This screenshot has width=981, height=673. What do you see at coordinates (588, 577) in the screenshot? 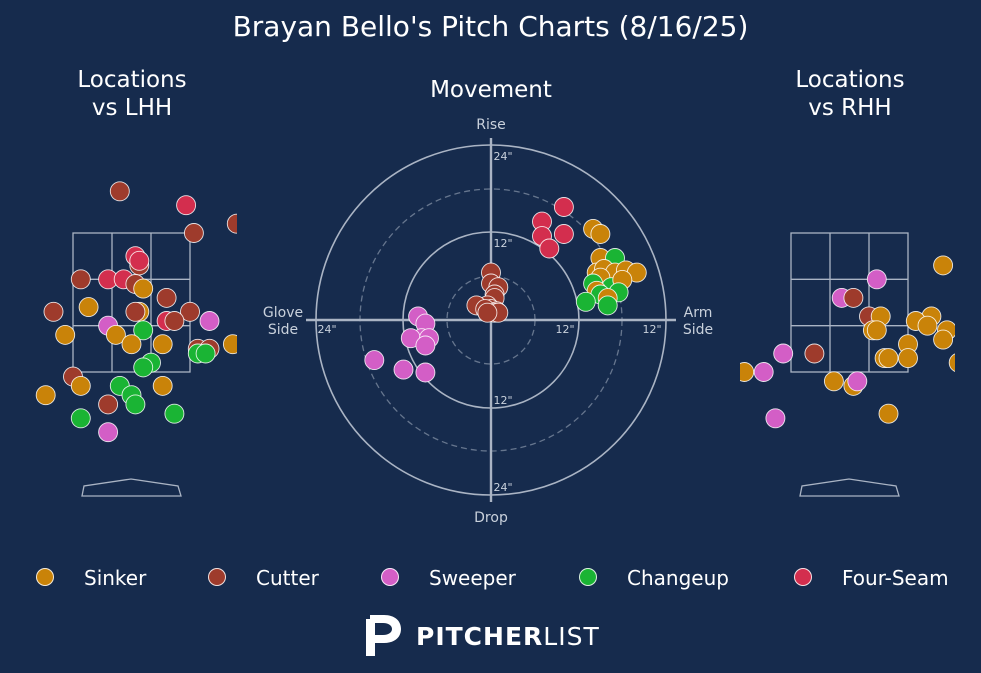
I see `legend-dot-changeup` at bounding box center [588, 577].